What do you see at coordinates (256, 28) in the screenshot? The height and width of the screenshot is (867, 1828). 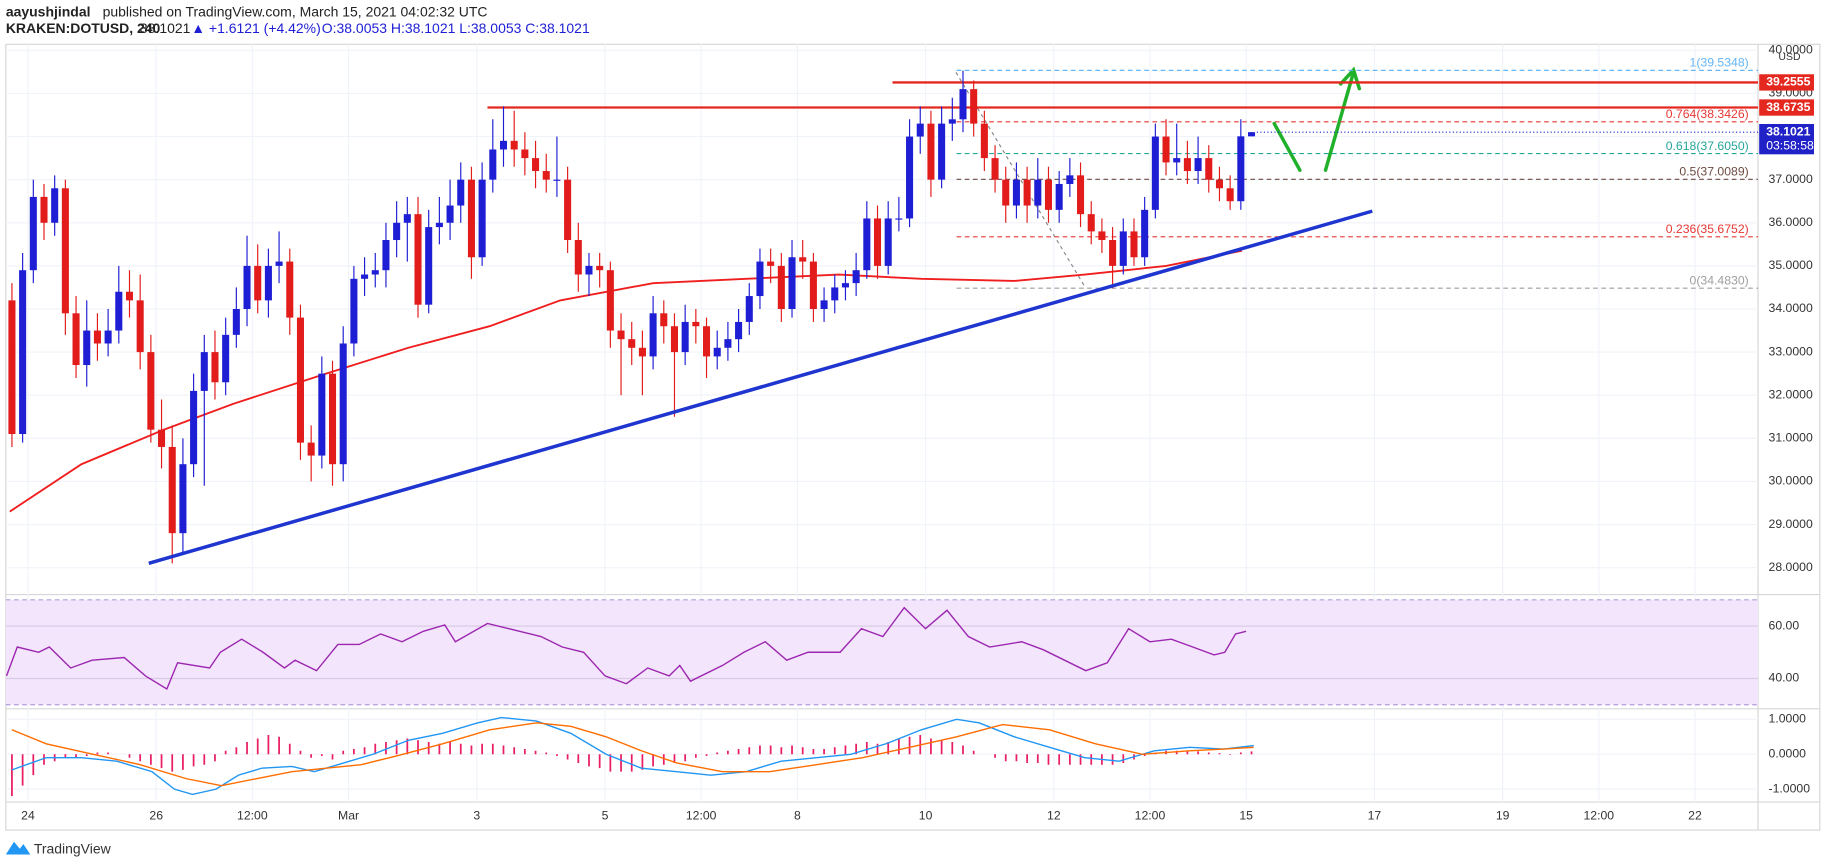 I see `change: ▲ +1.6121 (+4.42%)` at bounding box center [256, 28].